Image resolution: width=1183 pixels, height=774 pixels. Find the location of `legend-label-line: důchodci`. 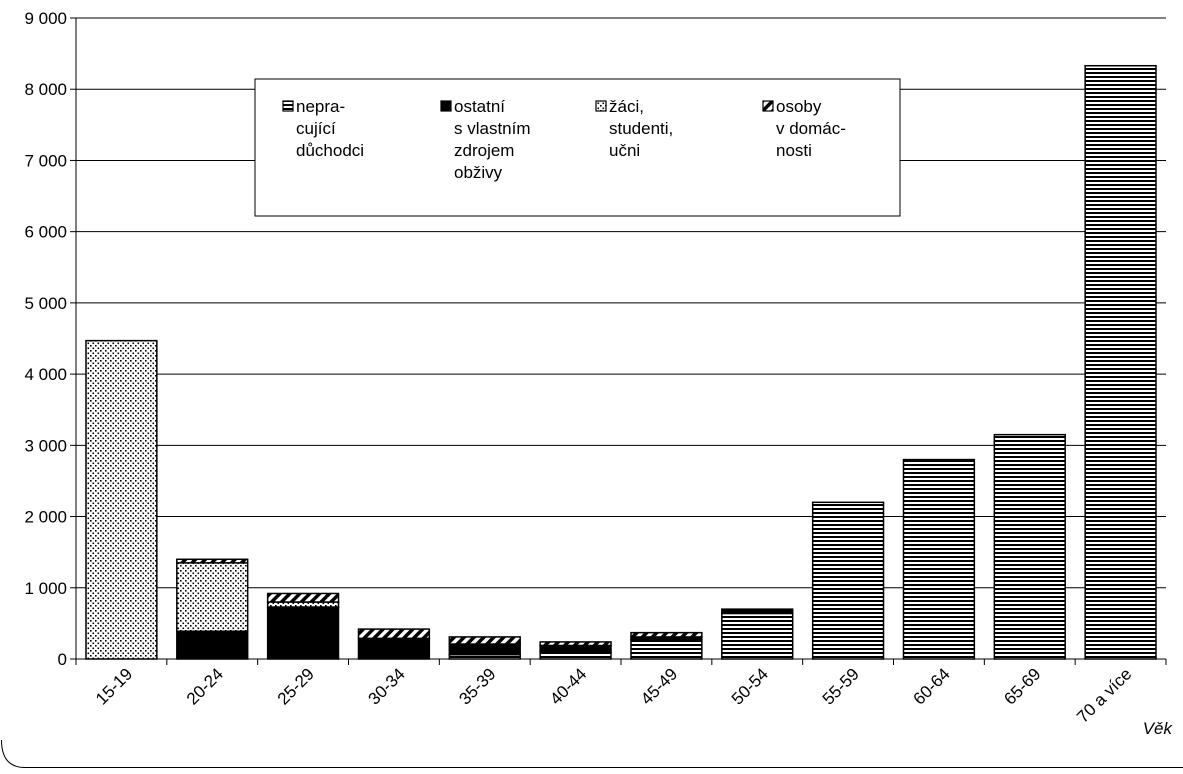

legend-label-line: důchodci is located at coordinates (330, 150).